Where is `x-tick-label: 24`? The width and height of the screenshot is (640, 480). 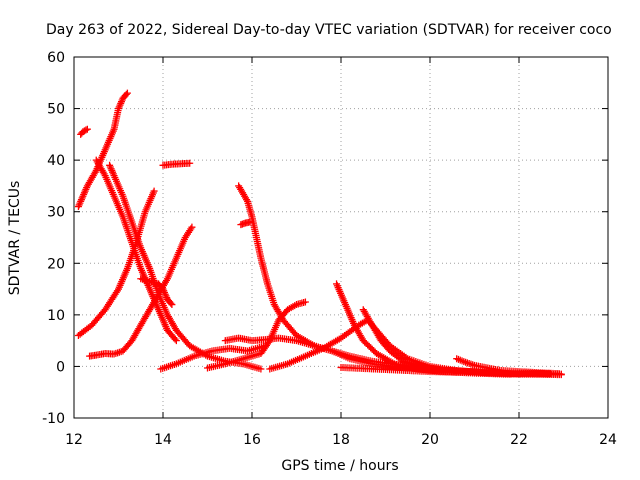
x-tick-label: 24 is located at coordinates (608, 440).